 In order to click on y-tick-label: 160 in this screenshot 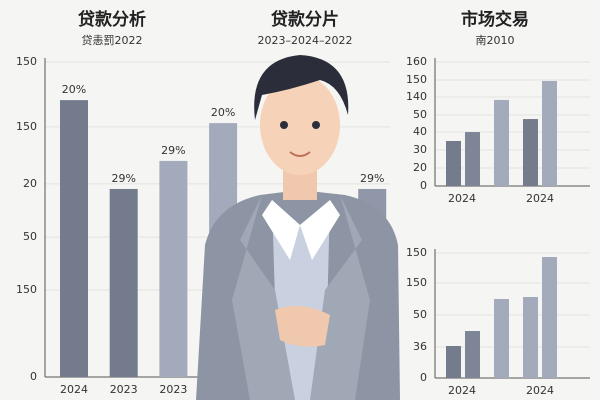, I will do `click(416, 61)`.